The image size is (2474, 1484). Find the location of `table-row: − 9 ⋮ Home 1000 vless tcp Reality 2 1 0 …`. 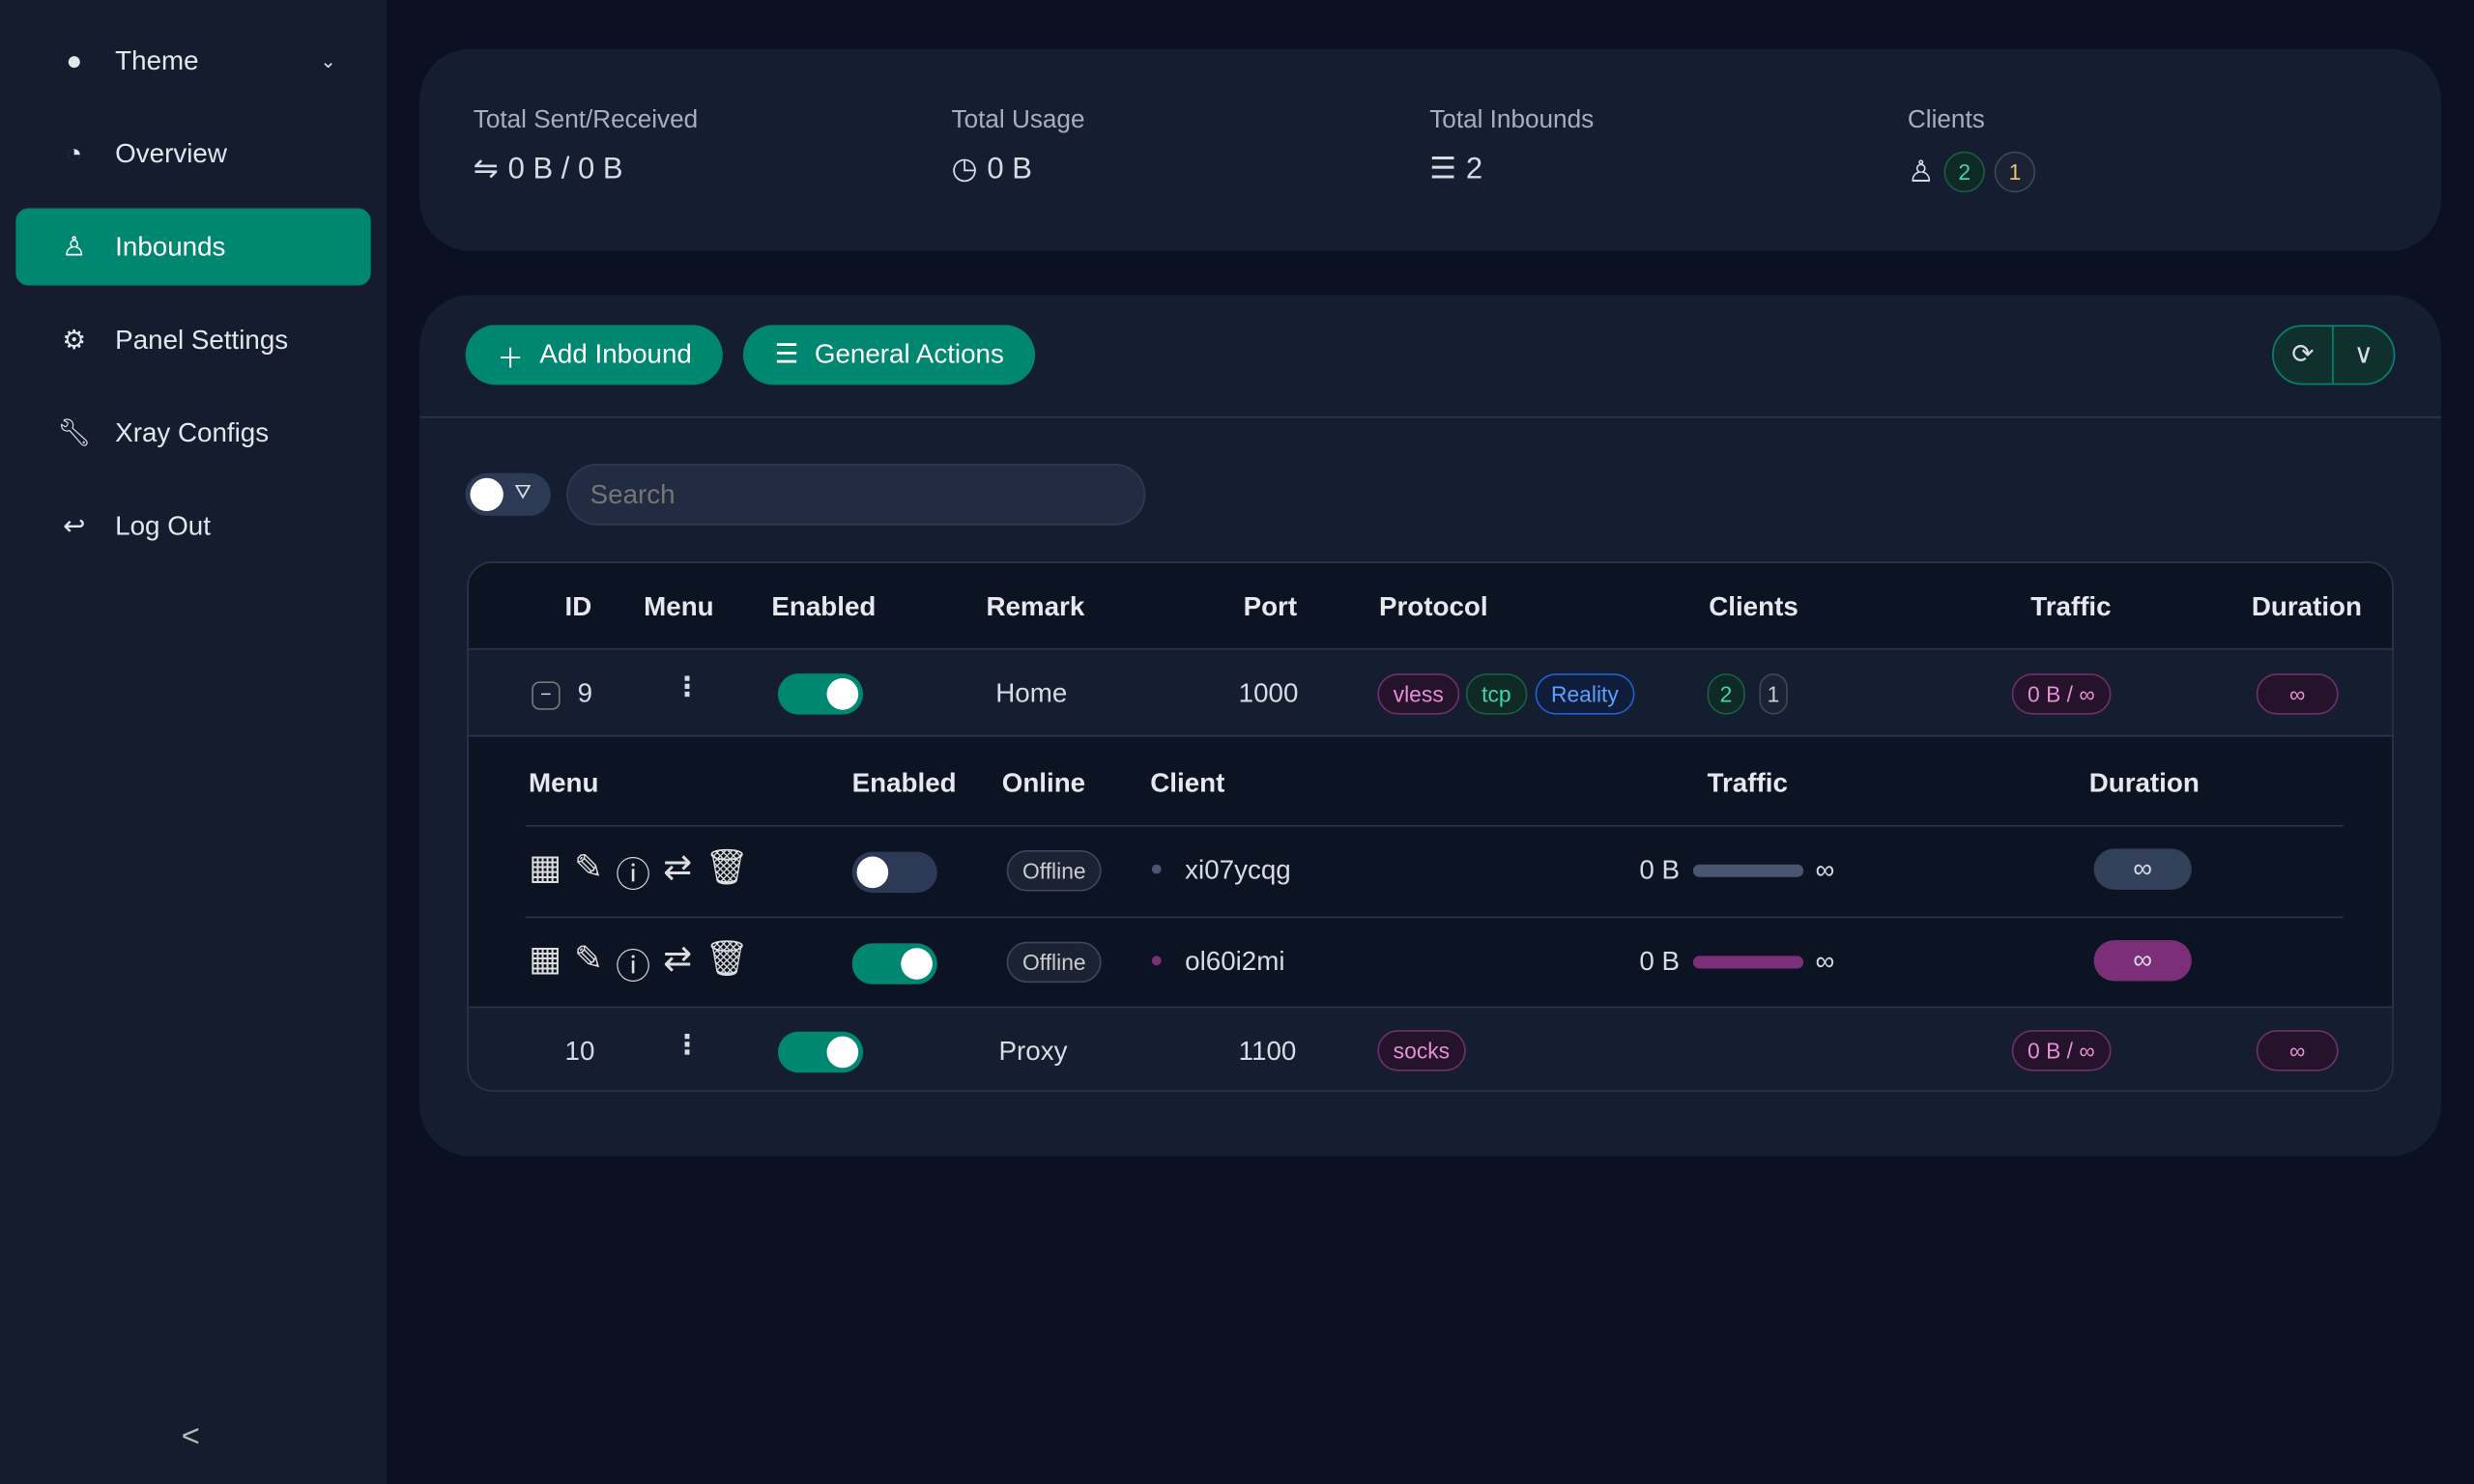

table-row: − 9 ⋮ Home 1000 vless tcp Reality 2 1 0 … is located at coordinates (1431, 693).